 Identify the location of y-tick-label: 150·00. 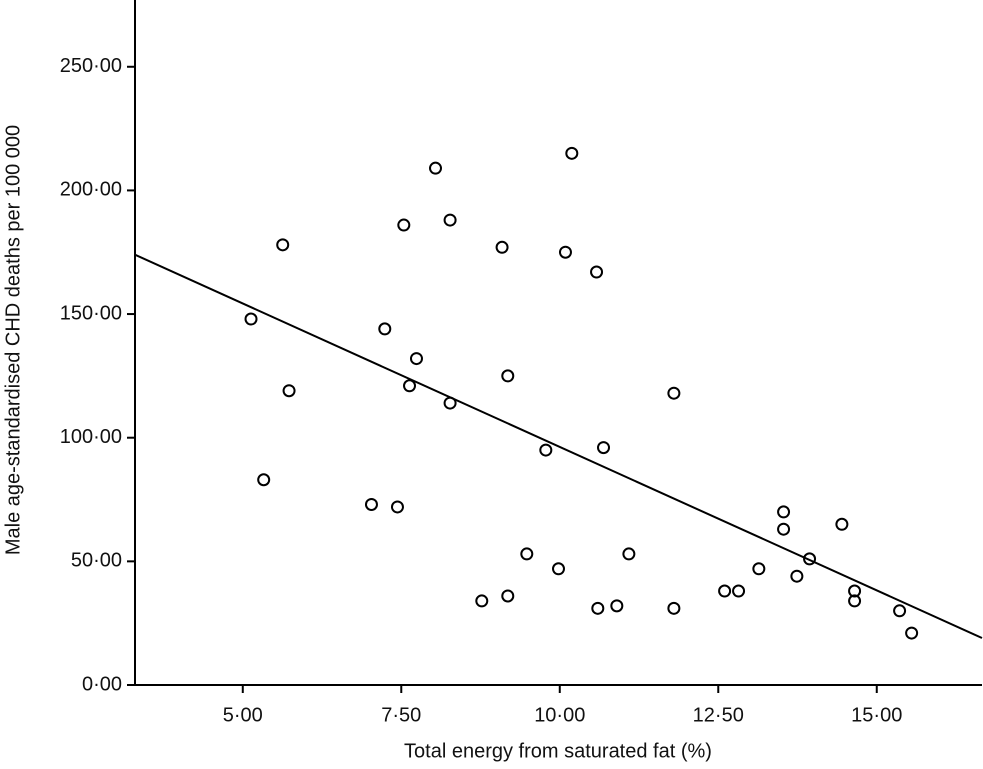
(91, 313).